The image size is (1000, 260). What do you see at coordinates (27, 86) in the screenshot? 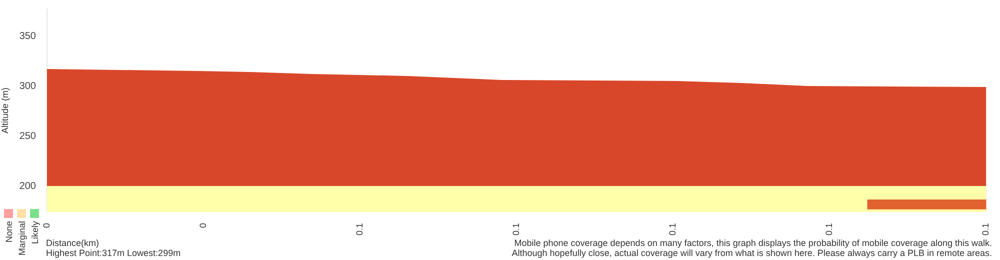
I see `y-tick-label: 300` at bounding box center [27, 86].